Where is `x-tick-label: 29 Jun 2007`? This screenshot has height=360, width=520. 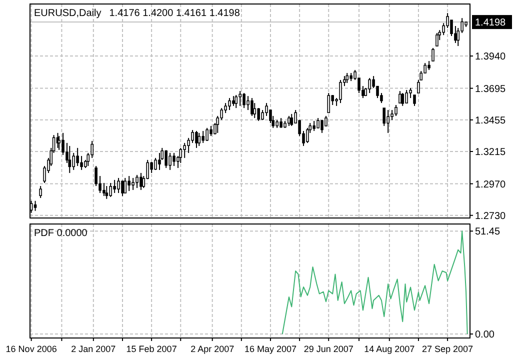 x-tick-label: 29 Jun 2007 is located at coordinates (329, 349).